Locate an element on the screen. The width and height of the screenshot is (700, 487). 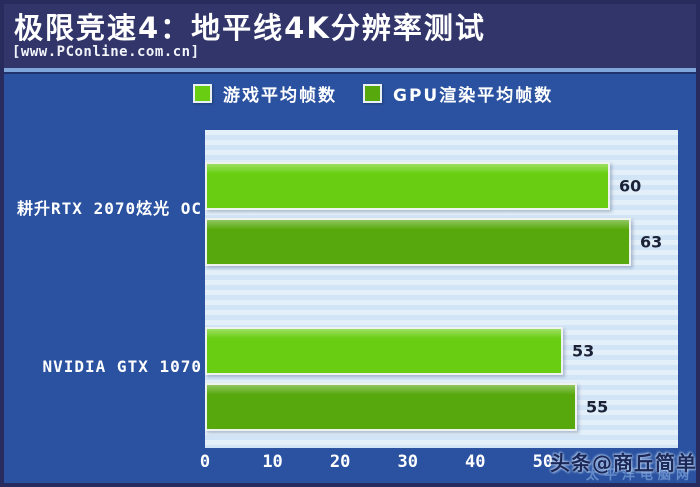
legend-item-game-fps: 游戏平均帧数 is located at coordinates (265, 93).